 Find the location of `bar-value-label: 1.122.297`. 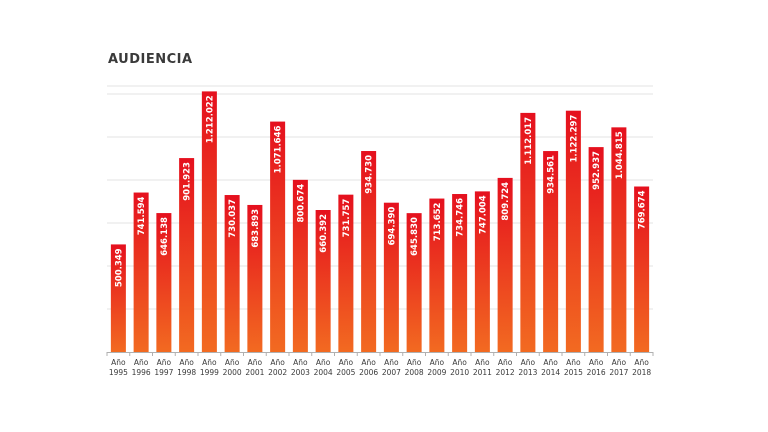

bar-value-label: 1.122.297 is located at coordinates (574, 139).